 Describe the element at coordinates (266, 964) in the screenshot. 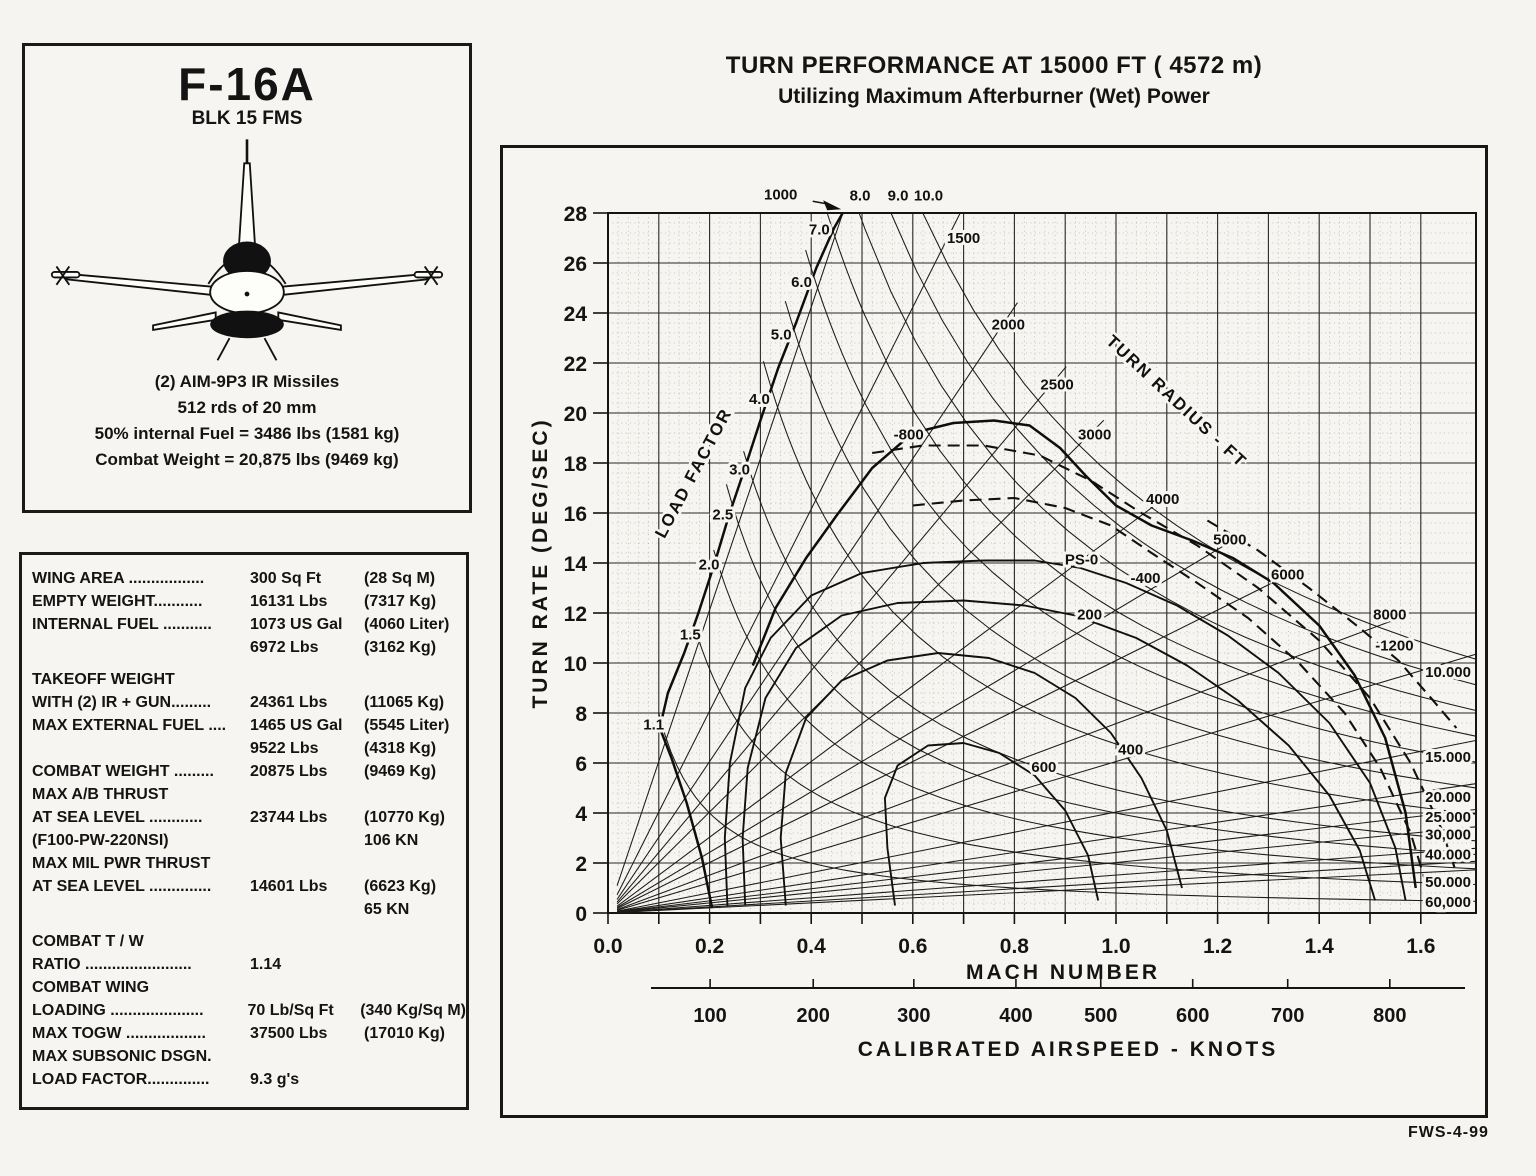

I see `spec-sv1: 1.14` at that location.